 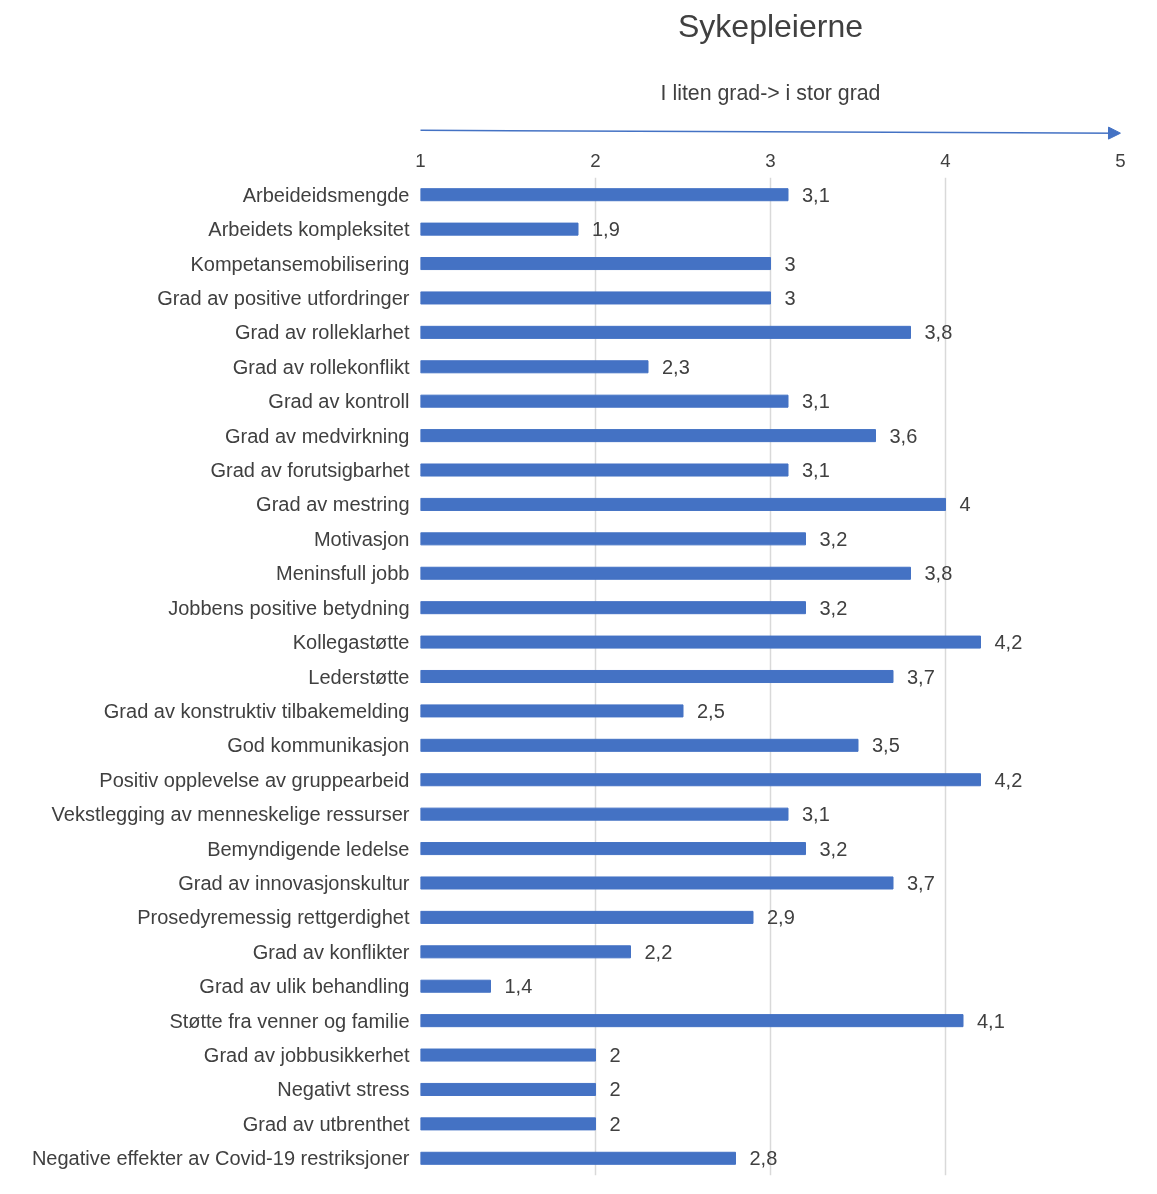 I want to click on y-tick-label: God kommunikasjon, so click(x=318, y=745).